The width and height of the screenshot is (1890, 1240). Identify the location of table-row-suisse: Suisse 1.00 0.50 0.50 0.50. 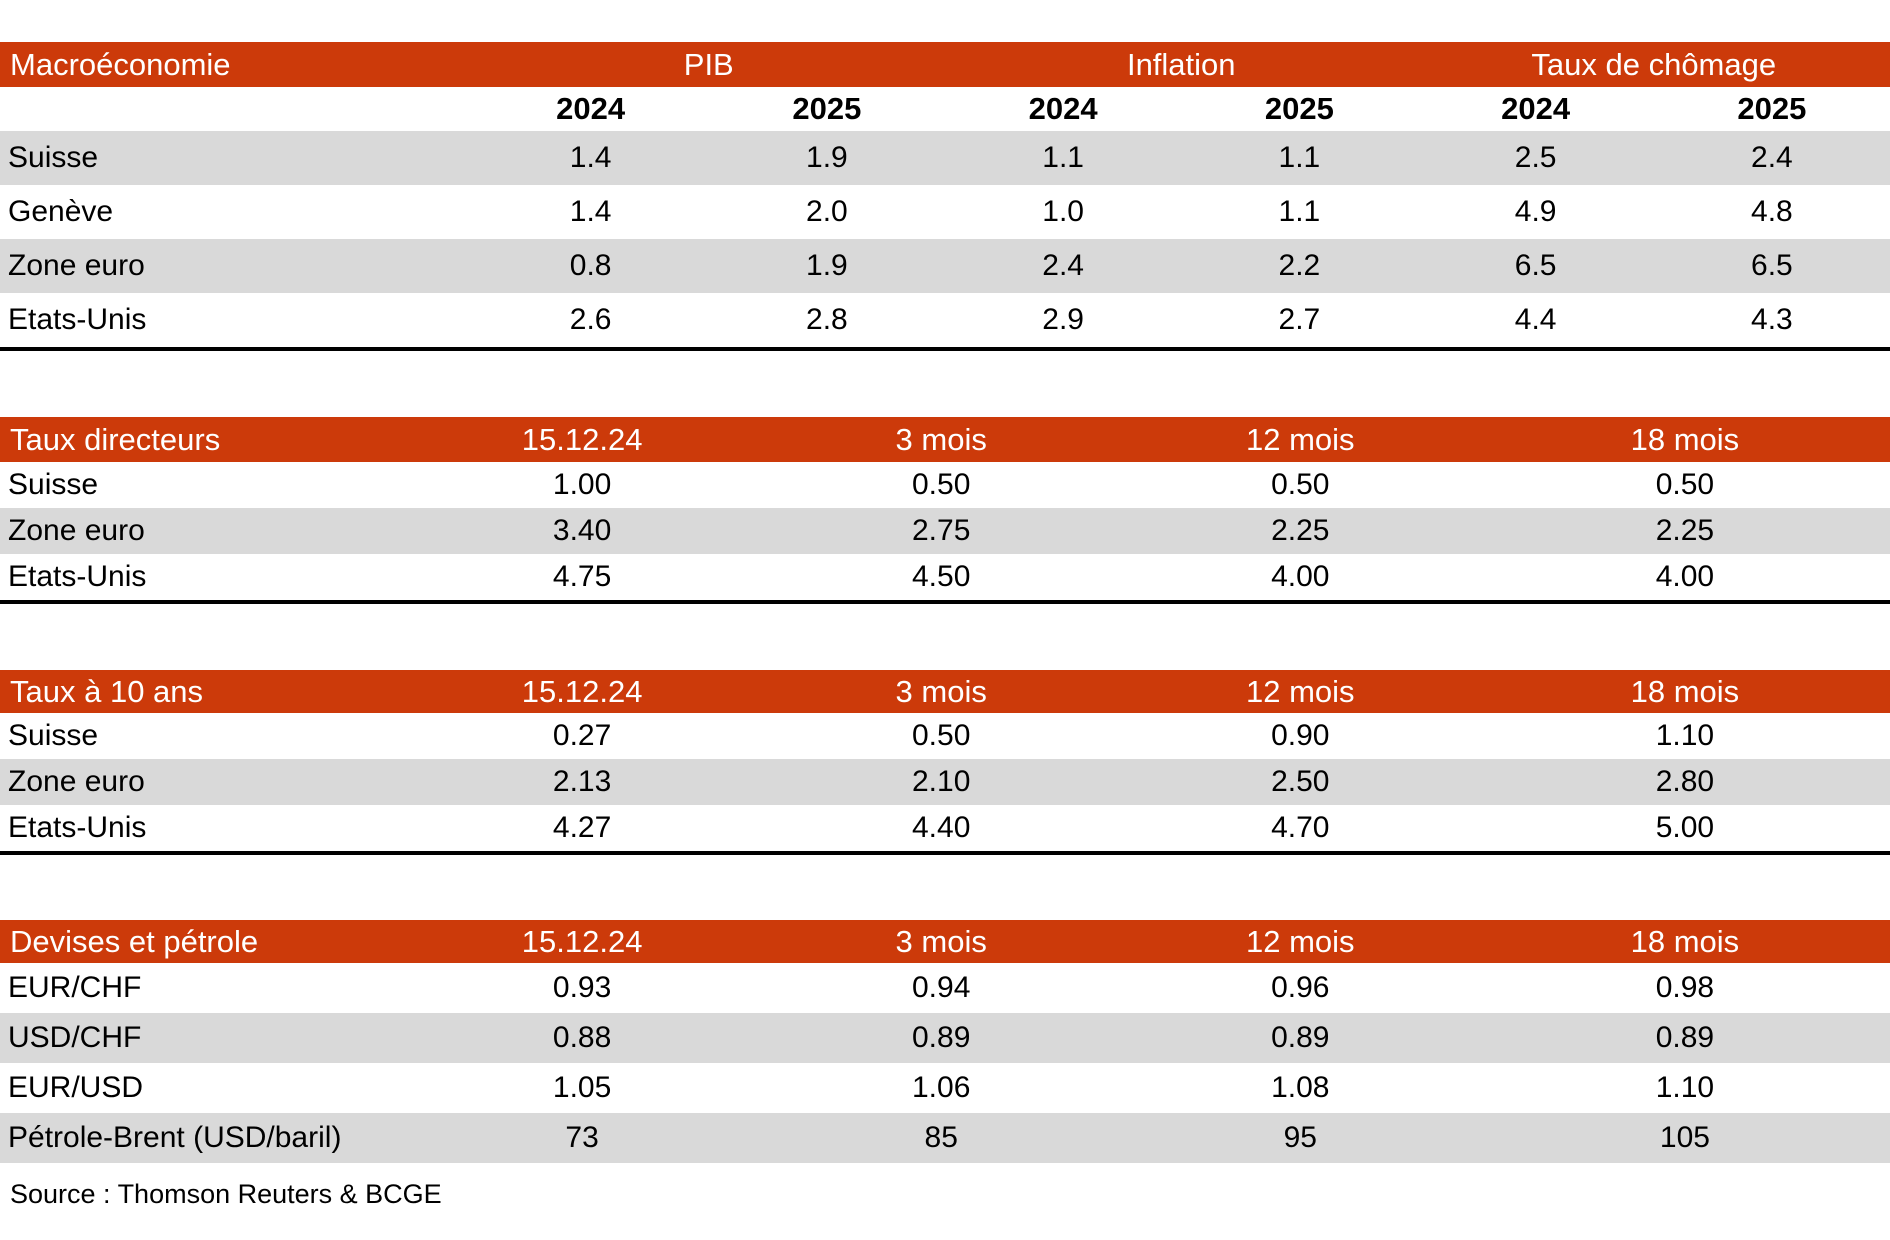
(945, 485).